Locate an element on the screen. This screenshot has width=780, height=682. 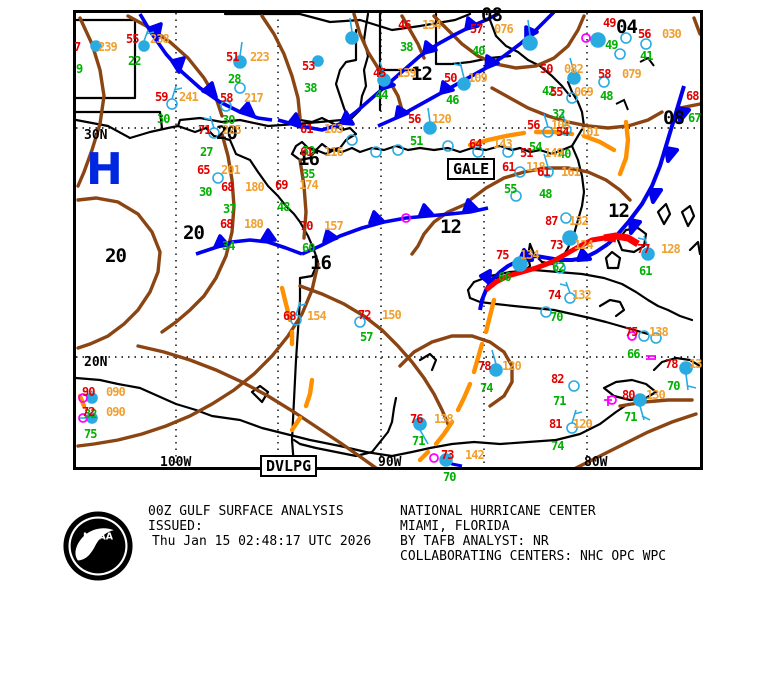
station-pressure: 108 is located at coordinates (561, 125).